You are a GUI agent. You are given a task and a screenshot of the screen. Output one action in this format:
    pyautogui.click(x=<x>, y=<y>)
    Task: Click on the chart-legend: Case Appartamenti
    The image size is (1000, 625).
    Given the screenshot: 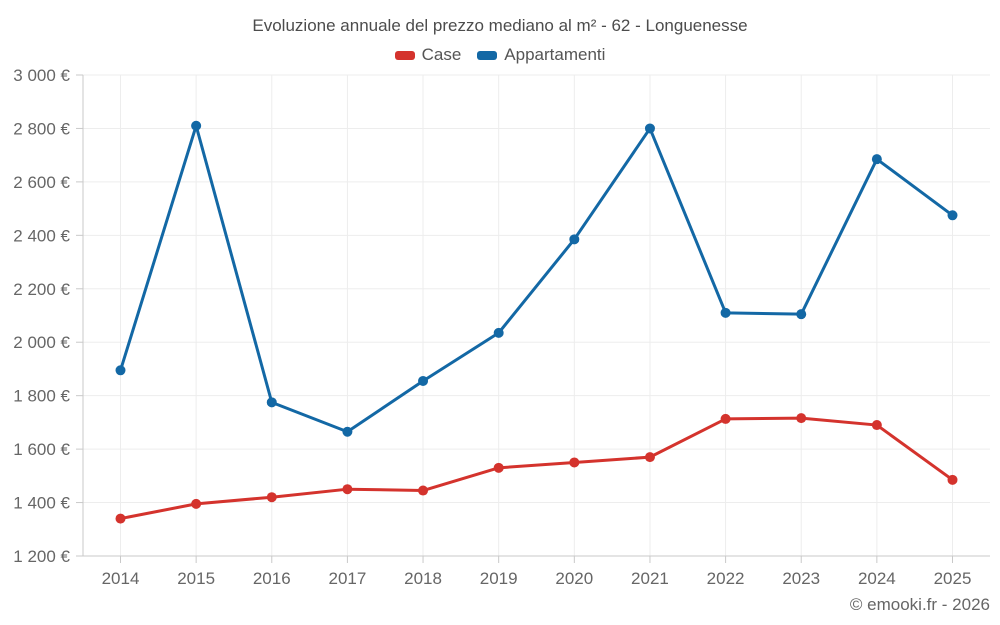 What is the action you would take?
    pyautogui.click(x=500, y=55)
    